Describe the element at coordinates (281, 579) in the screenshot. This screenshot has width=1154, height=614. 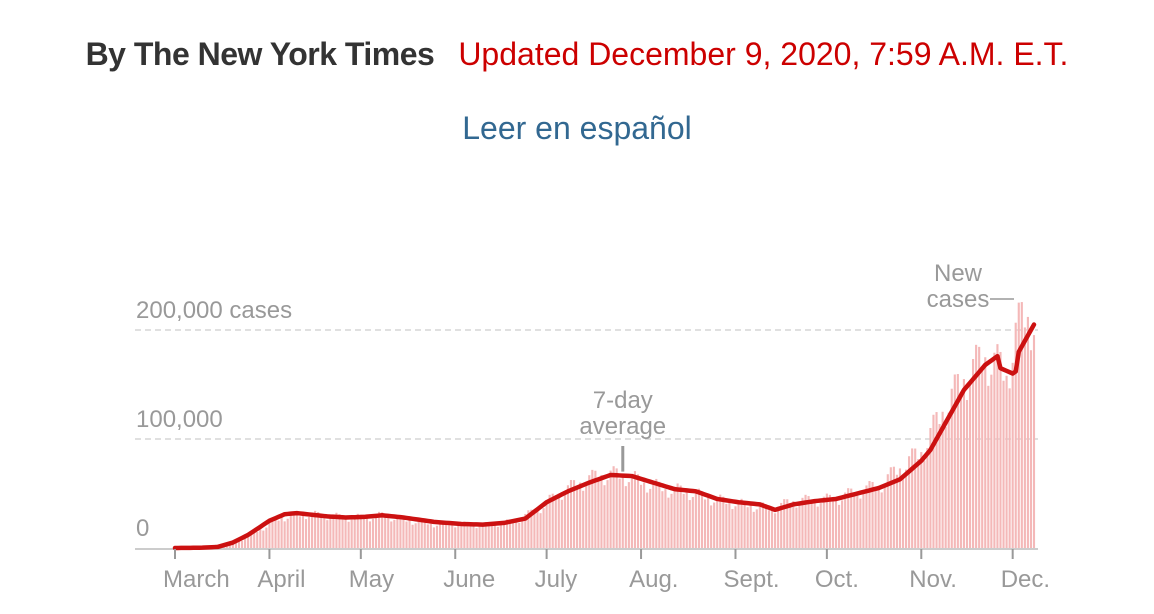
I see `x-tick-label: April` at that location.